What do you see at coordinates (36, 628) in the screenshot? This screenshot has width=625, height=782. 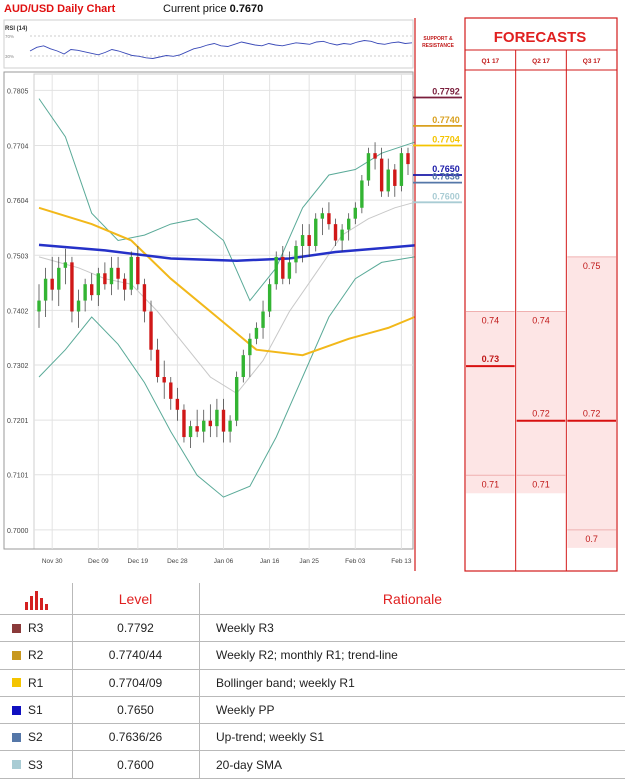 I see `level-id: R3` at bounding box center [36, 628].